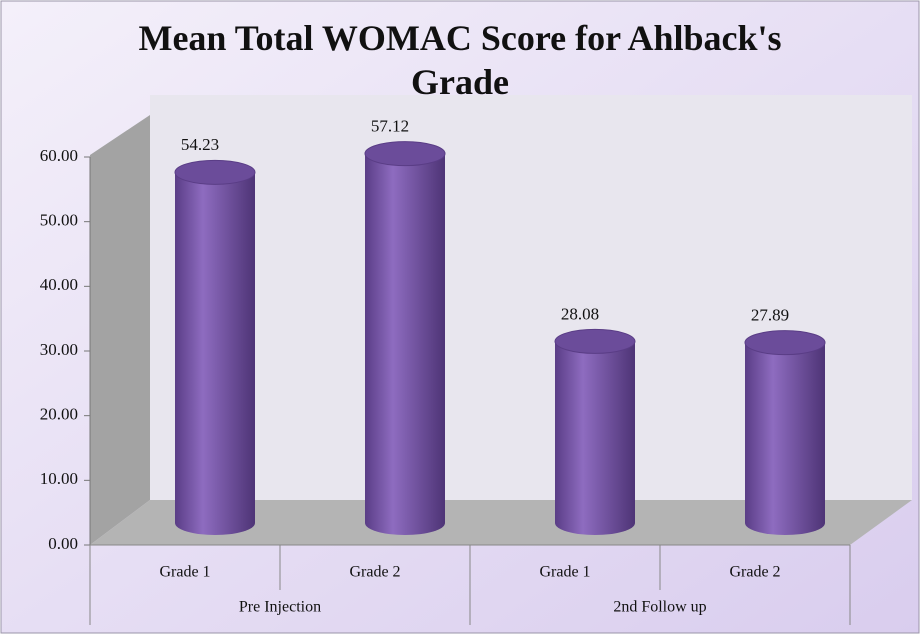 This screenshot has width=920, height=634. What do you see at coordinates (63, 543) in the screenshot?
I see `y-tick-label: 0.00` at bounding box center [63, 543].